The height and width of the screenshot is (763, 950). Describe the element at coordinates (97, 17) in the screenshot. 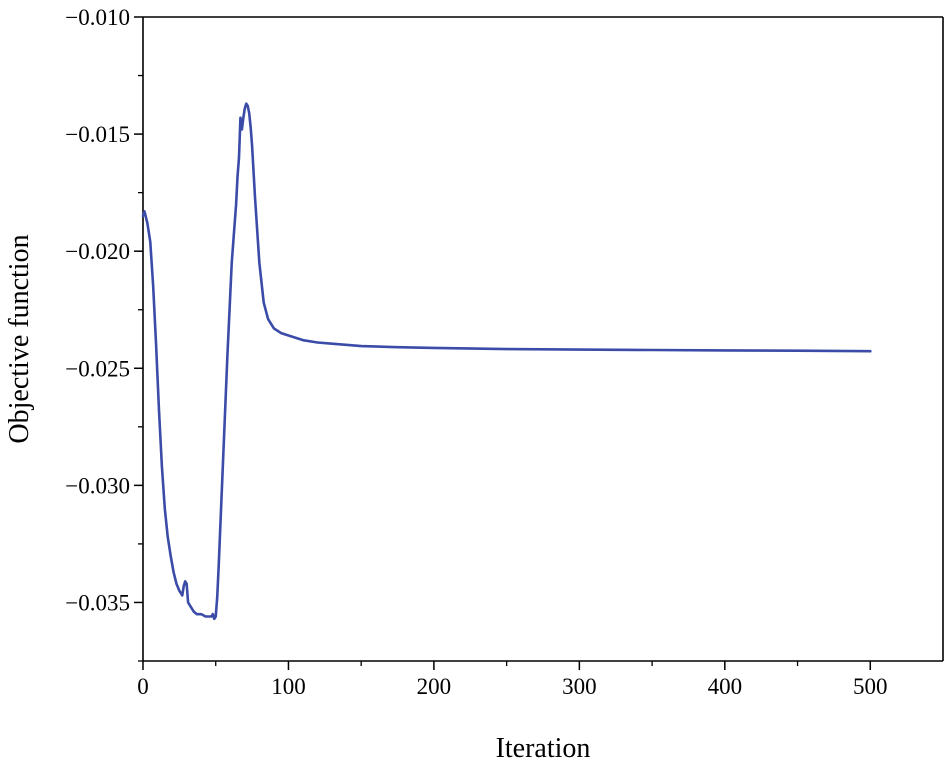

I see `y-tick-label: −0.010` at that location.